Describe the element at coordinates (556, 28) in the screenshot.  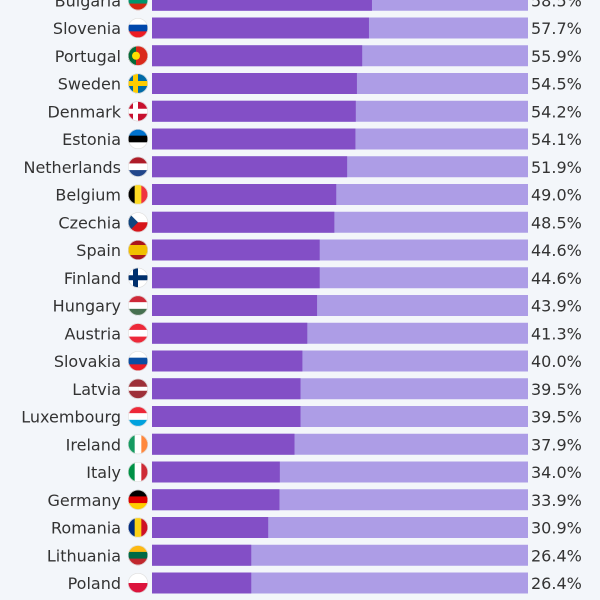
I see `value-label: 57.7%` at that location.